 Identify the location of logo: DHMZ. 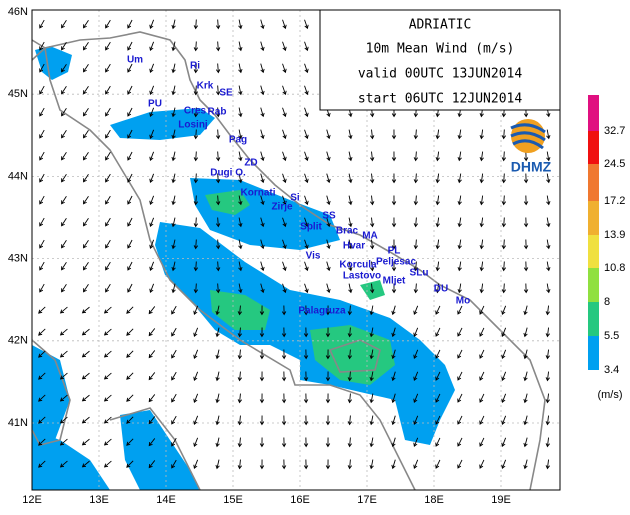
(531, 147).